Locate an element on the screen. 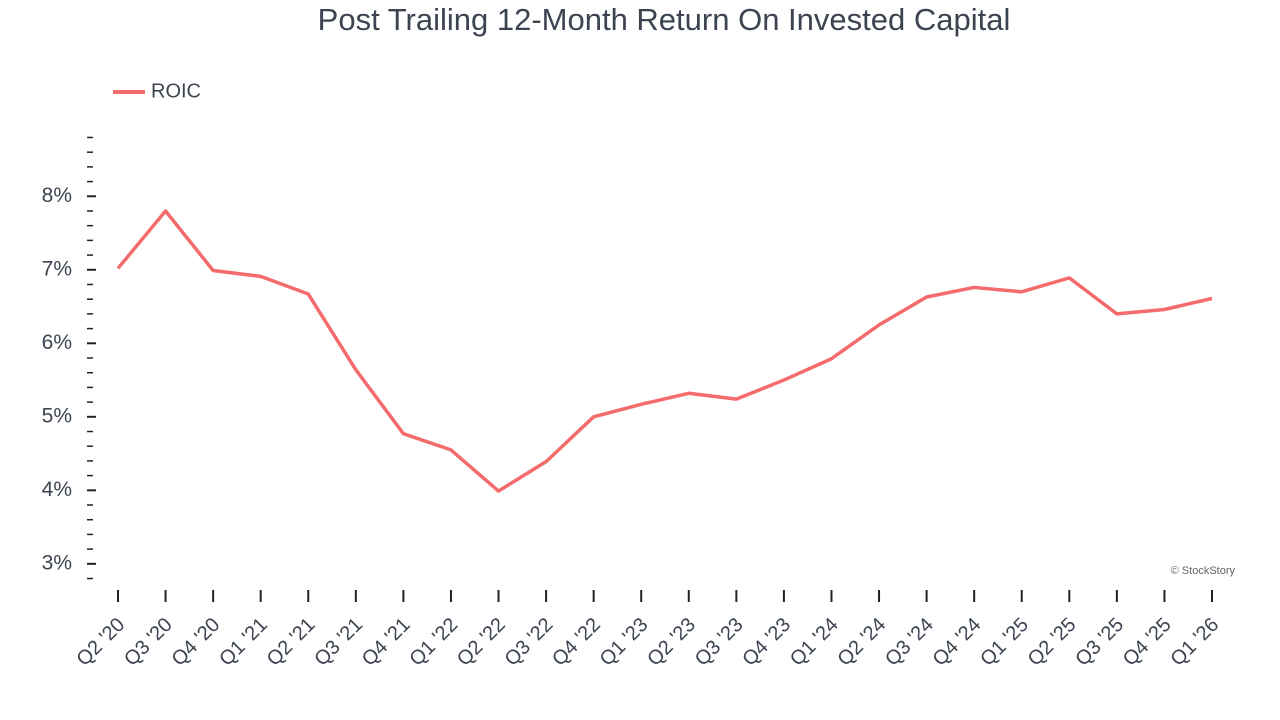 Image resolution: width=1280 pixels, height=720 pixels. x-tick-label: Q2 '21 is located at coordinates (291, 642).